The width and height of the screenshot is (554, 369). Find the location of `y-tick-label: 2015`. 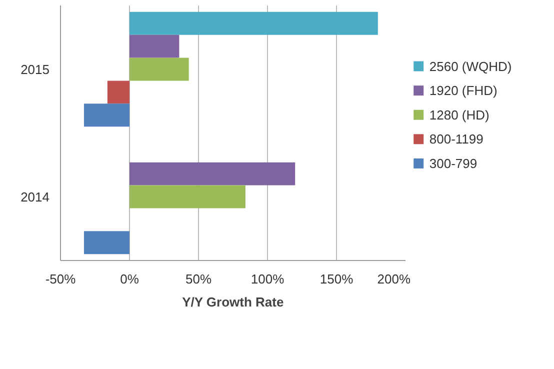

y-tick-label: 2015 is located at coordinates (35, 69).